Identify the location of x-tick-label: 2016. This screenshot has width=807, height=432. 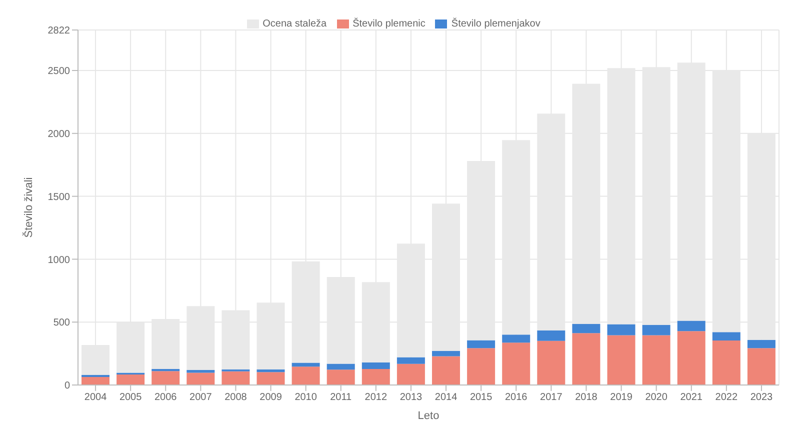
(516, 398).